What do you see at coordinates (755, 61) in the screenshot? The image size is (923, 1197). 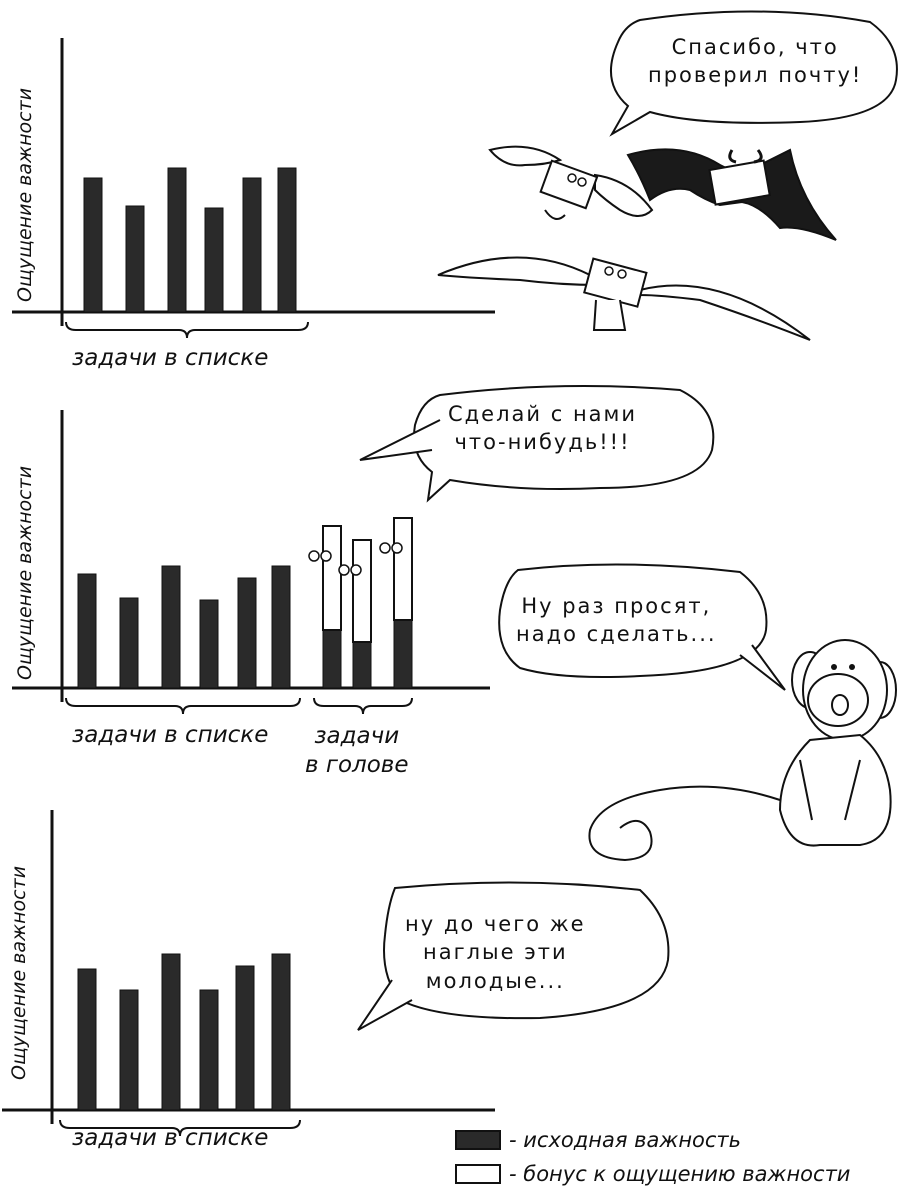 I see `speech-text-1: Спасибо, что проверил почту!` at bounding box center [755, 61].